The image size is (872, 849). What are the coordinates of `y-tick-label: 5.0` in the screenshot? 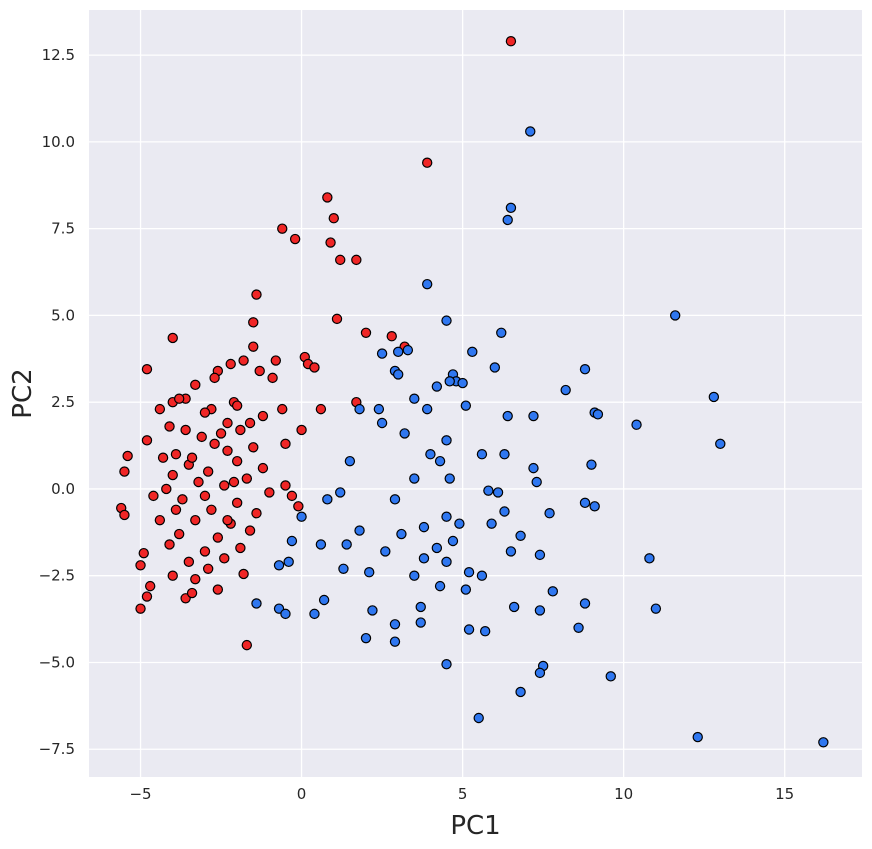 It's located at (63, 315).